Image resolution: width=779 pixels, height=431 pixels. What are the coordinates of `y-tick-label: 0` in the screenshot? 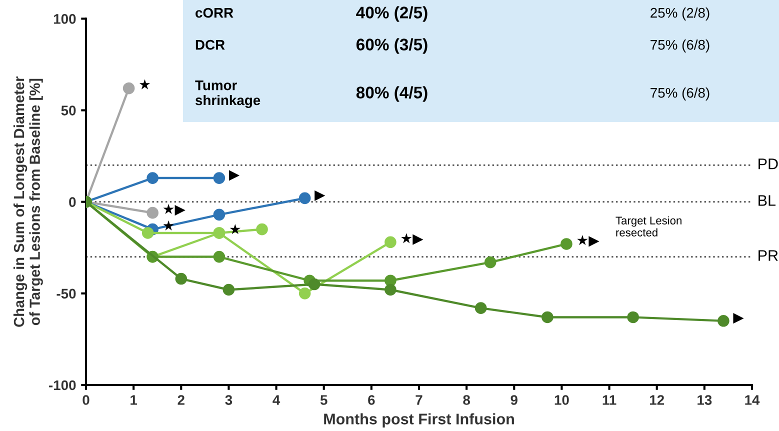 It's located at (72, 202).